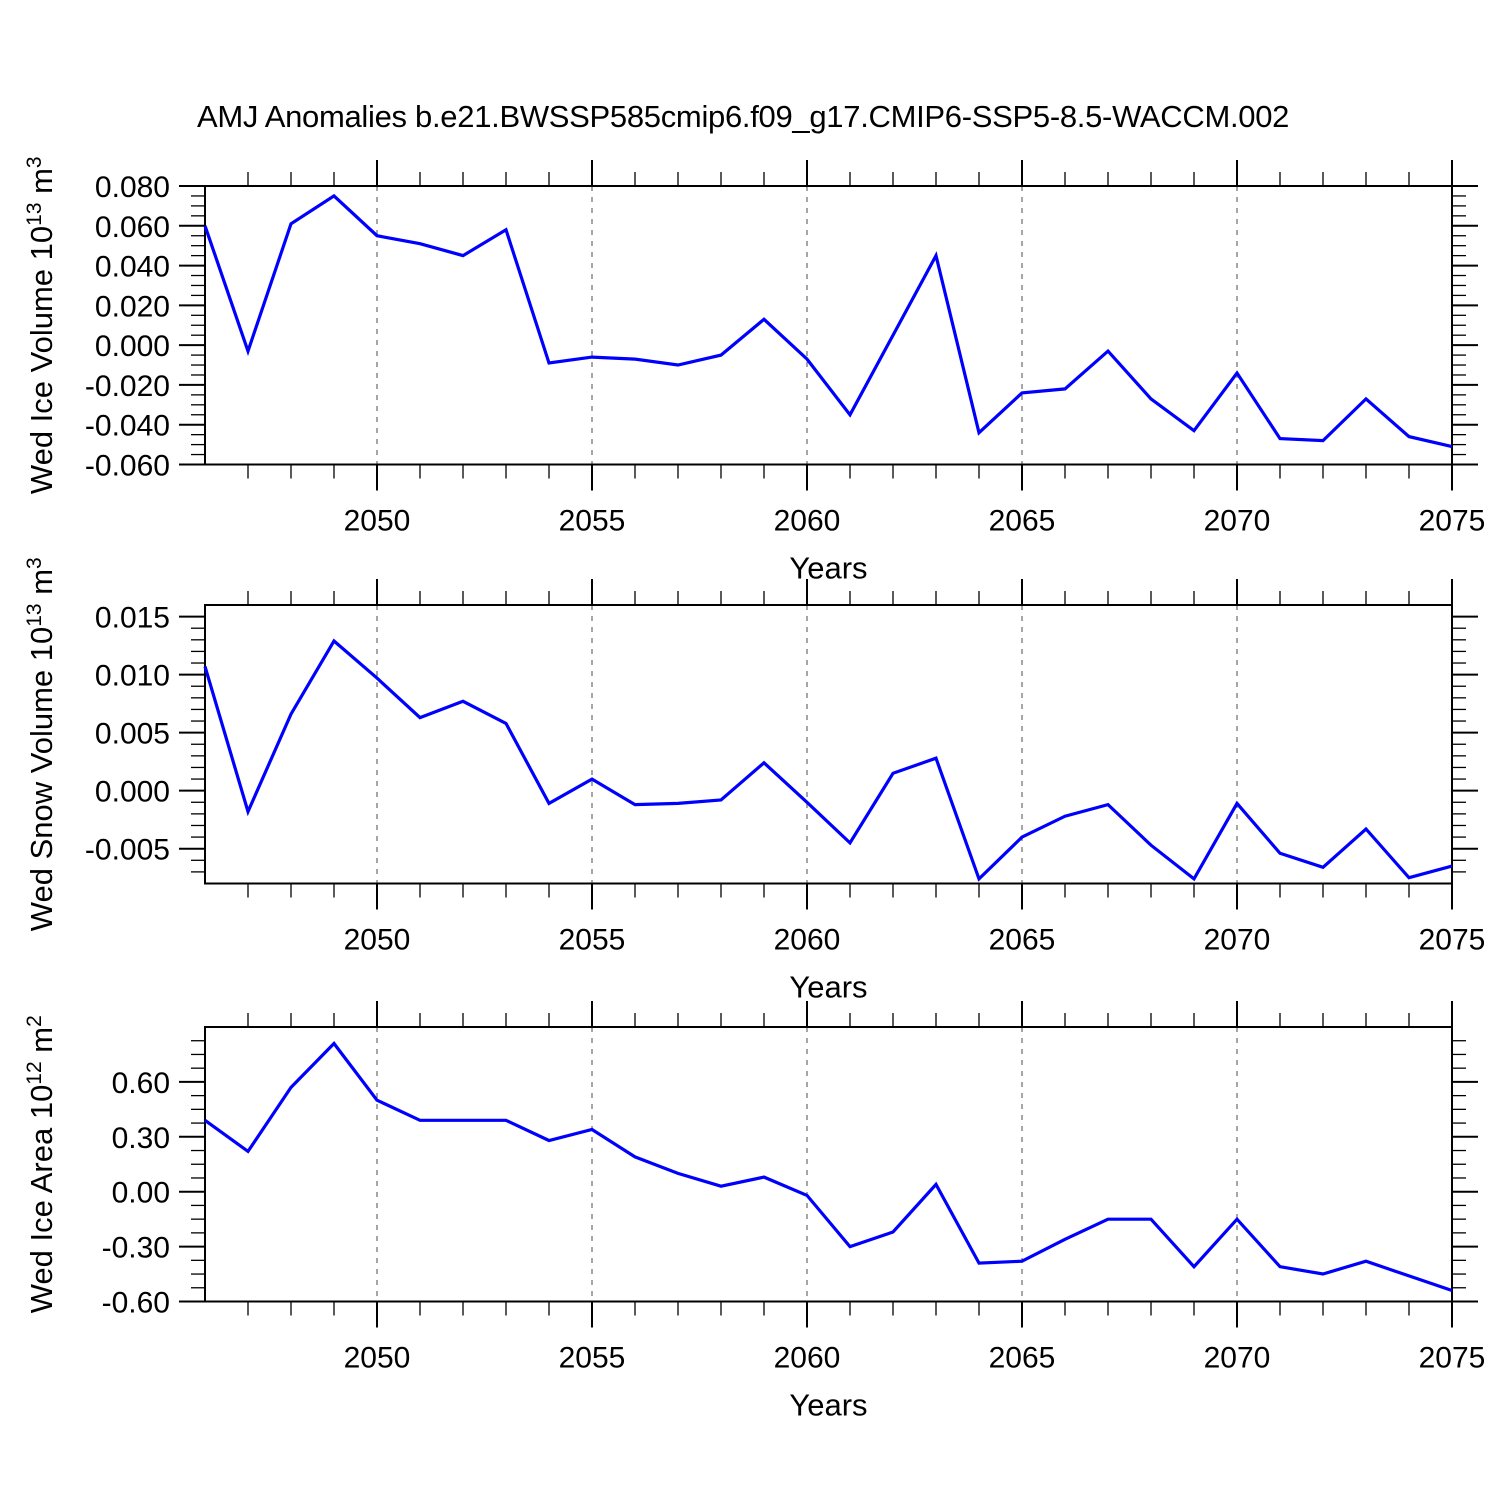 This screenshot has height=1500, width=1500. What do you see at coordinates (141, 1193) in the screenshot?
I see `y-tick-label: 0.00` at bounding box center [141, 1193].